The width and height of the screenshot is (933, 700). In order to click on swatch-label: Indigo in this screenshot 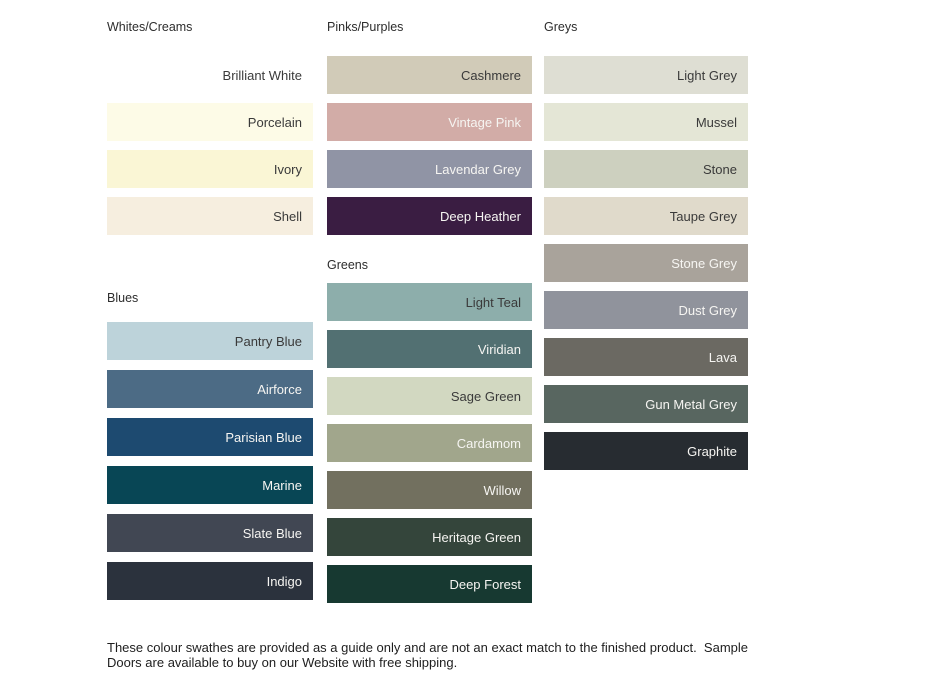, I will do `click(284, 581)`.